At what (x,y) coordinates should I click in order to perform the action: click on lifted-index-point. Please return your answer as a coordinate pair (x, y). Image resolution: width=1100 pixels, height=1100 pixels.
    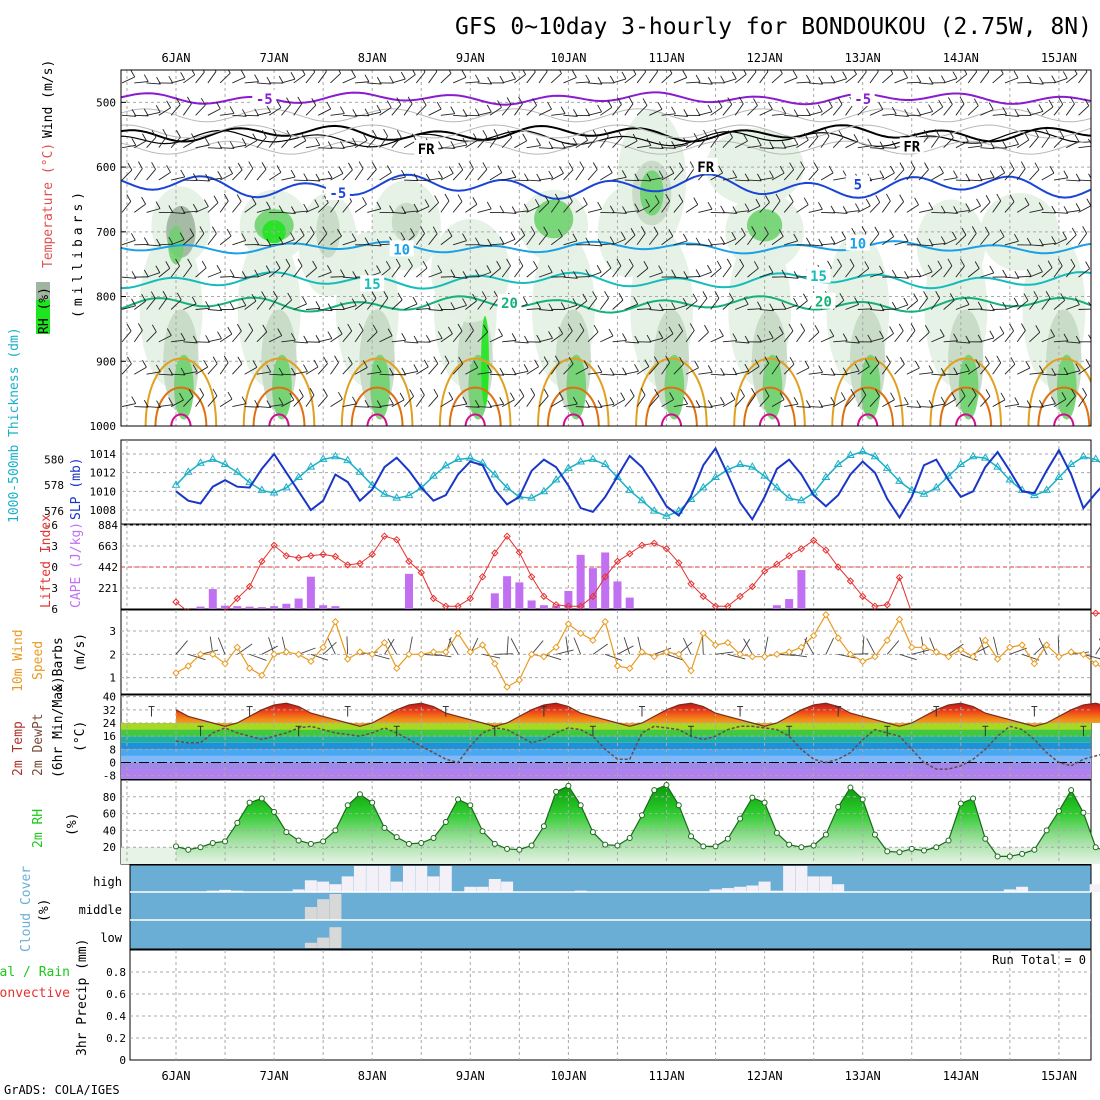
    Looking at the image, I should click on (176, 602).